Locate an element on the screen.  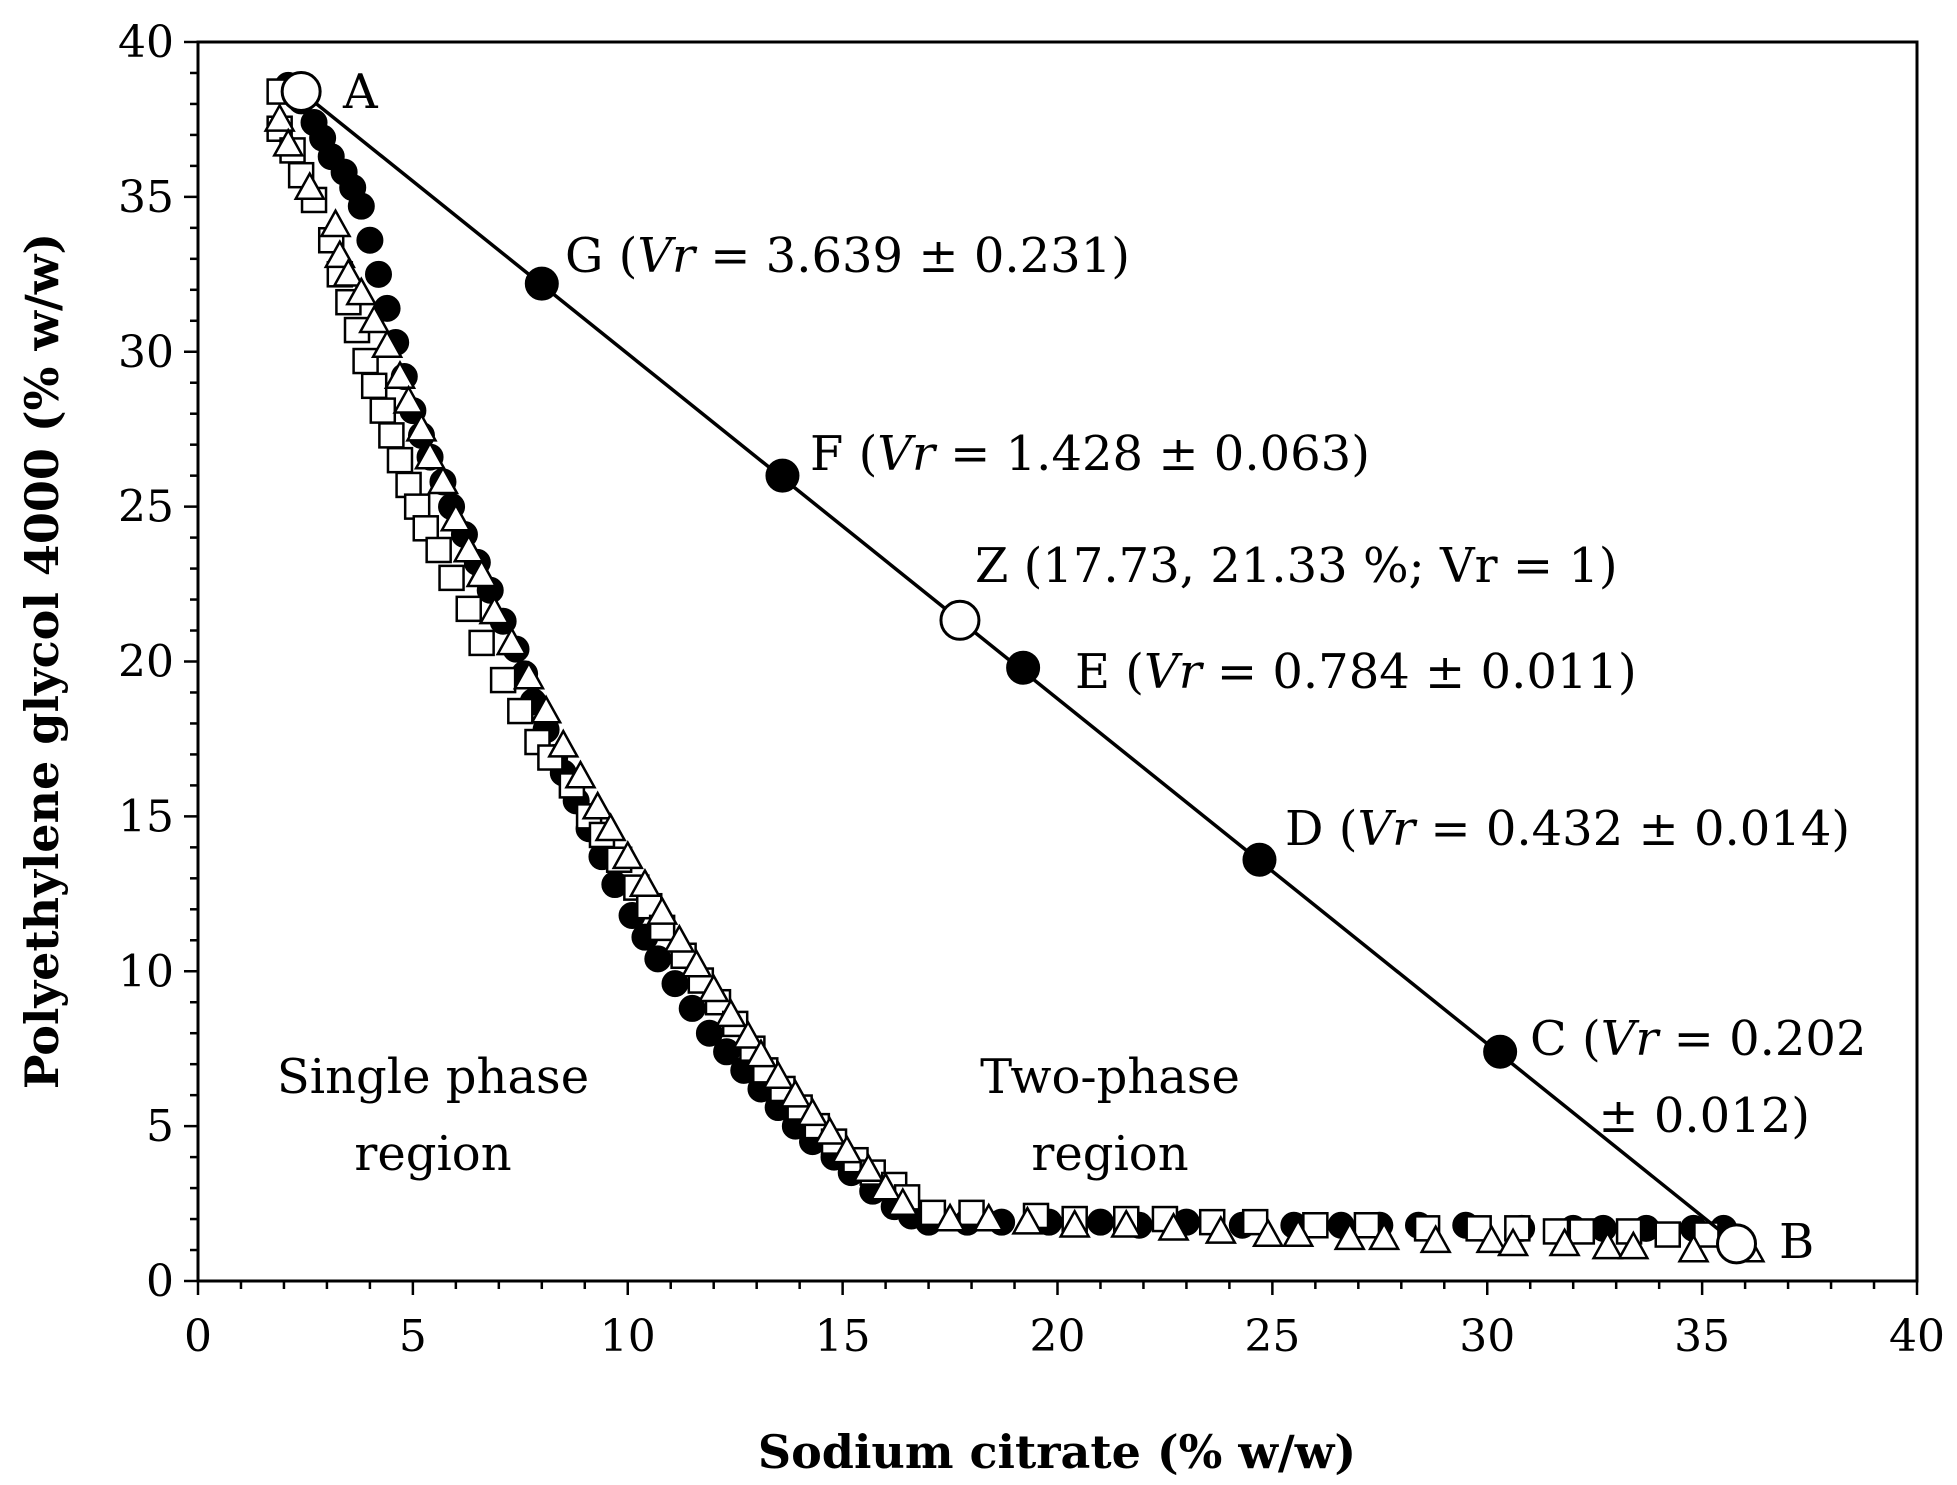
y-tick-label: 25 is located at coordinates (146, 507).